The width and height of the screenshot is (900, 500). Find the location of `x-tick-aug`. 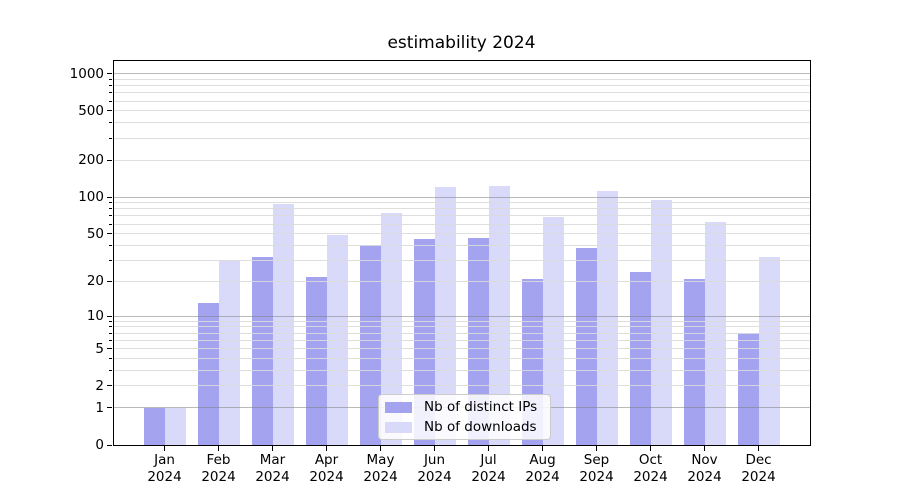

x-tick-aug is located at coordinates (542, 448).